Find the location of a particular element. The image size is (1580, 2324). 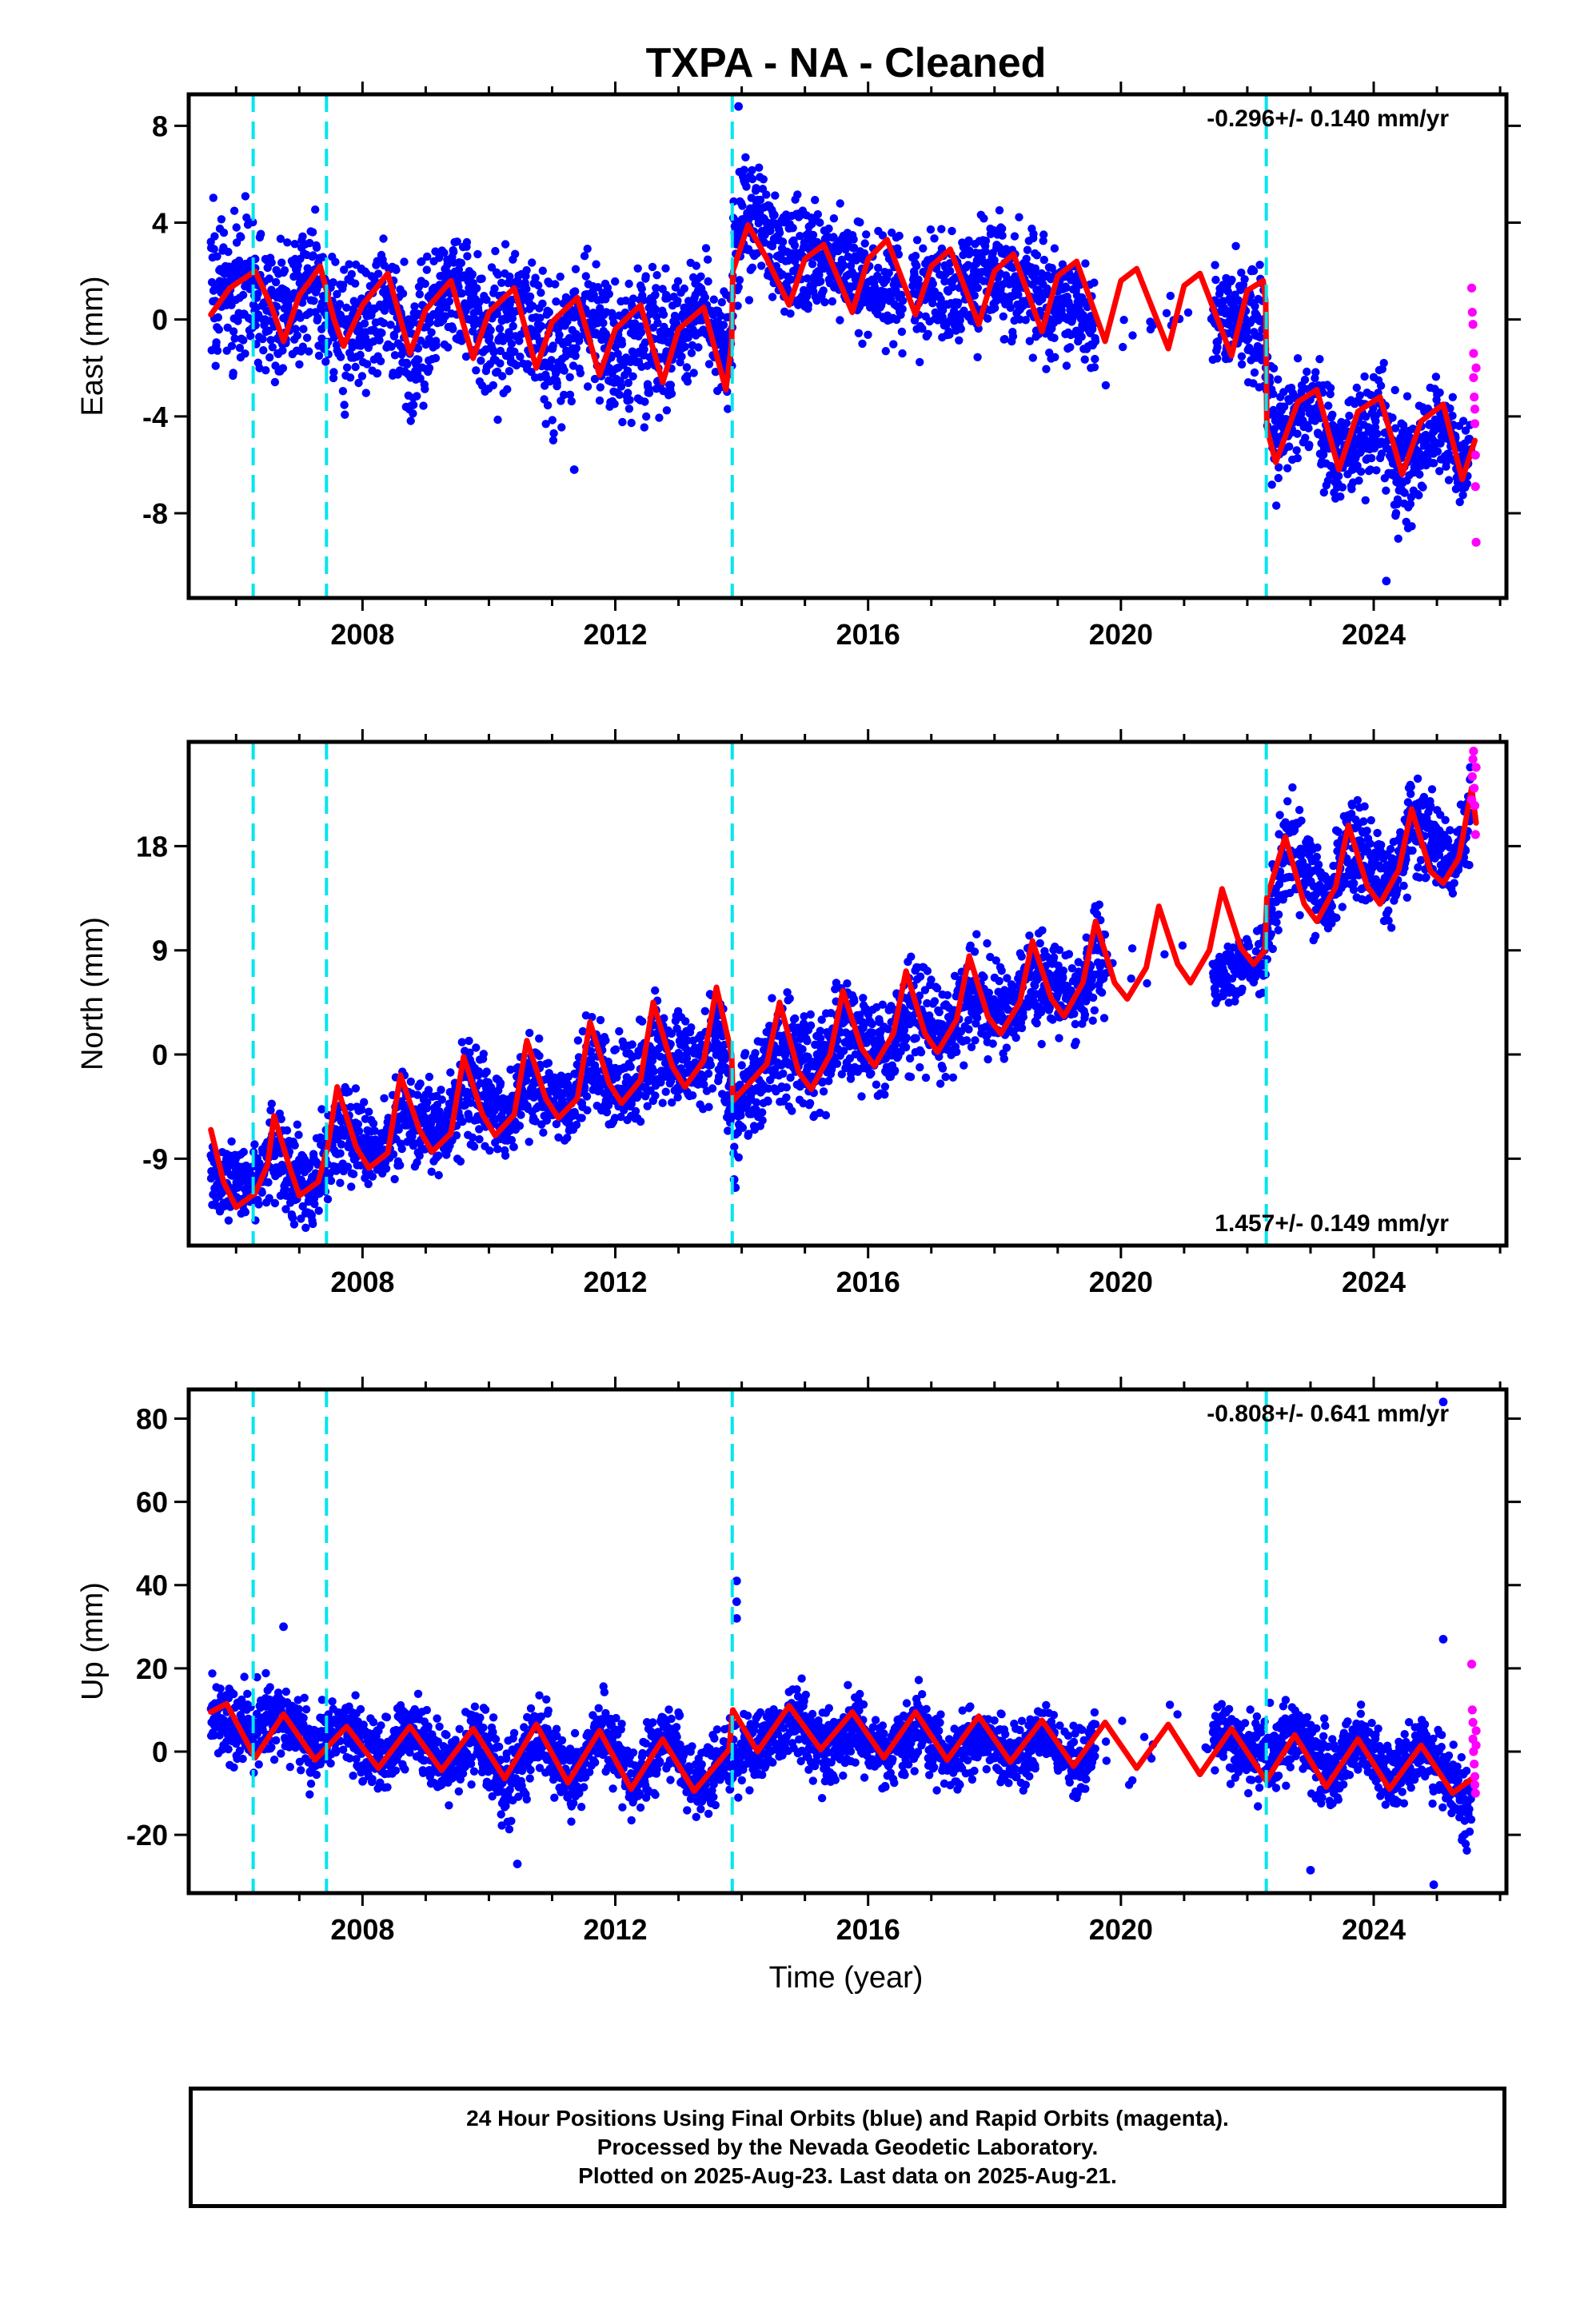

rapid-orbit-points-east is located at coordinates (1474, 415).